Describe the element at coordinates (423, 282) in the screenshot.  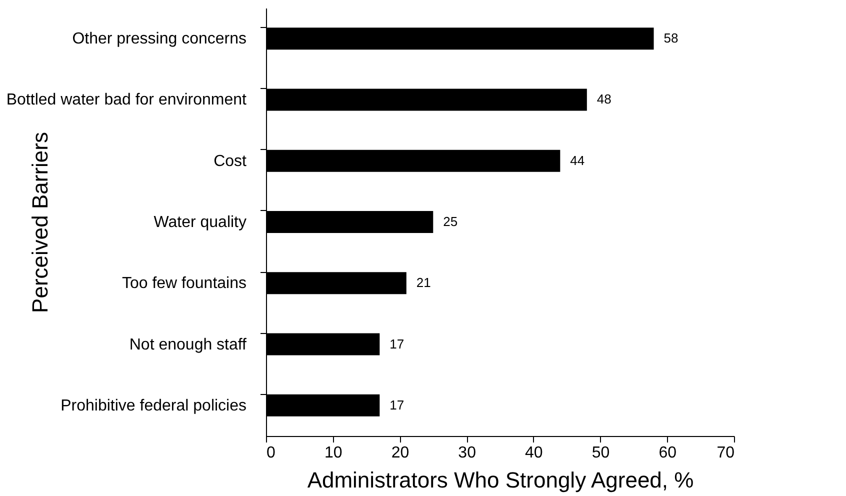
I see `data-label: 21` at that location.